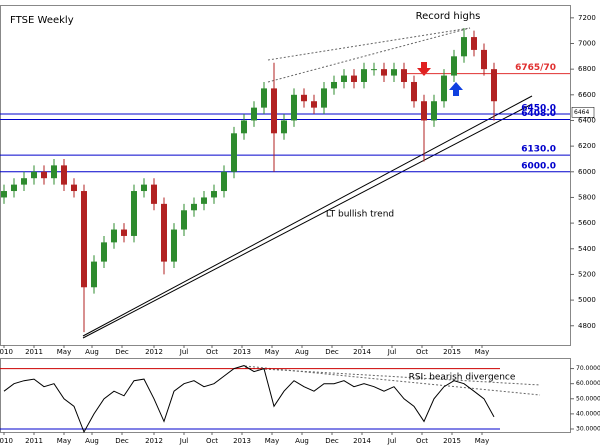 The height and width of the screenshot is (448, 600). What do you see at coordinates (587, 223) in the screenshot?
I see `y-tick-label: 5600` at bounding box center [587, 223].